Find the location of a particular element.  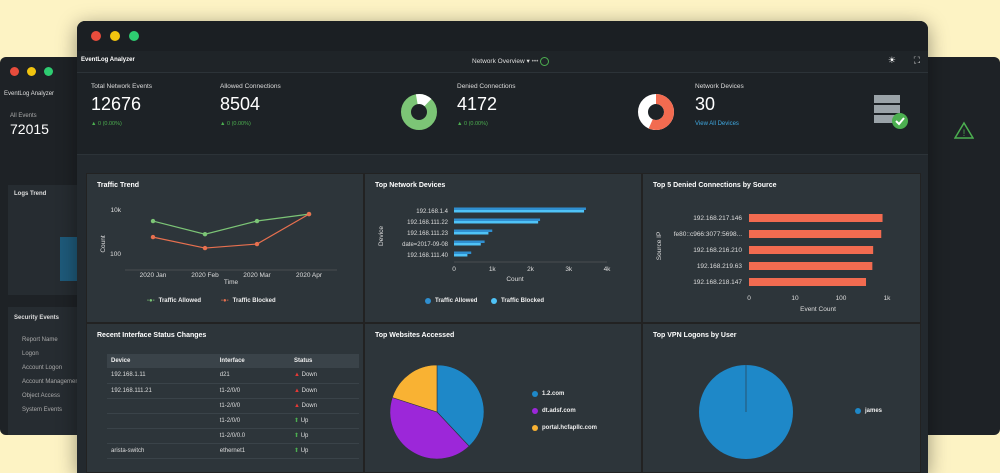

top-vpn-chart is located at coordinates (746, 412).